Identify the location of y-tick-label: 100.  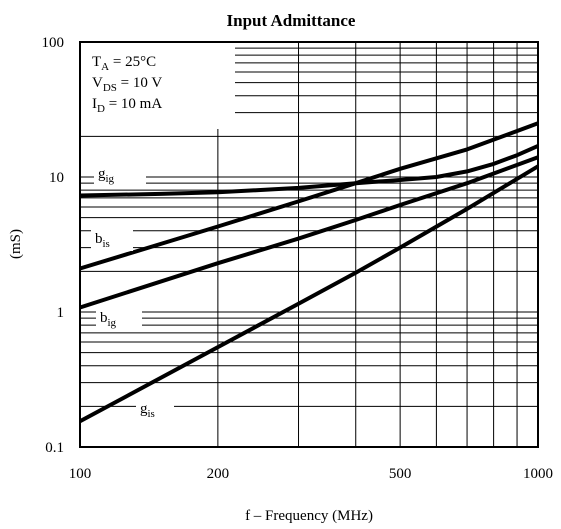
(53, 43).